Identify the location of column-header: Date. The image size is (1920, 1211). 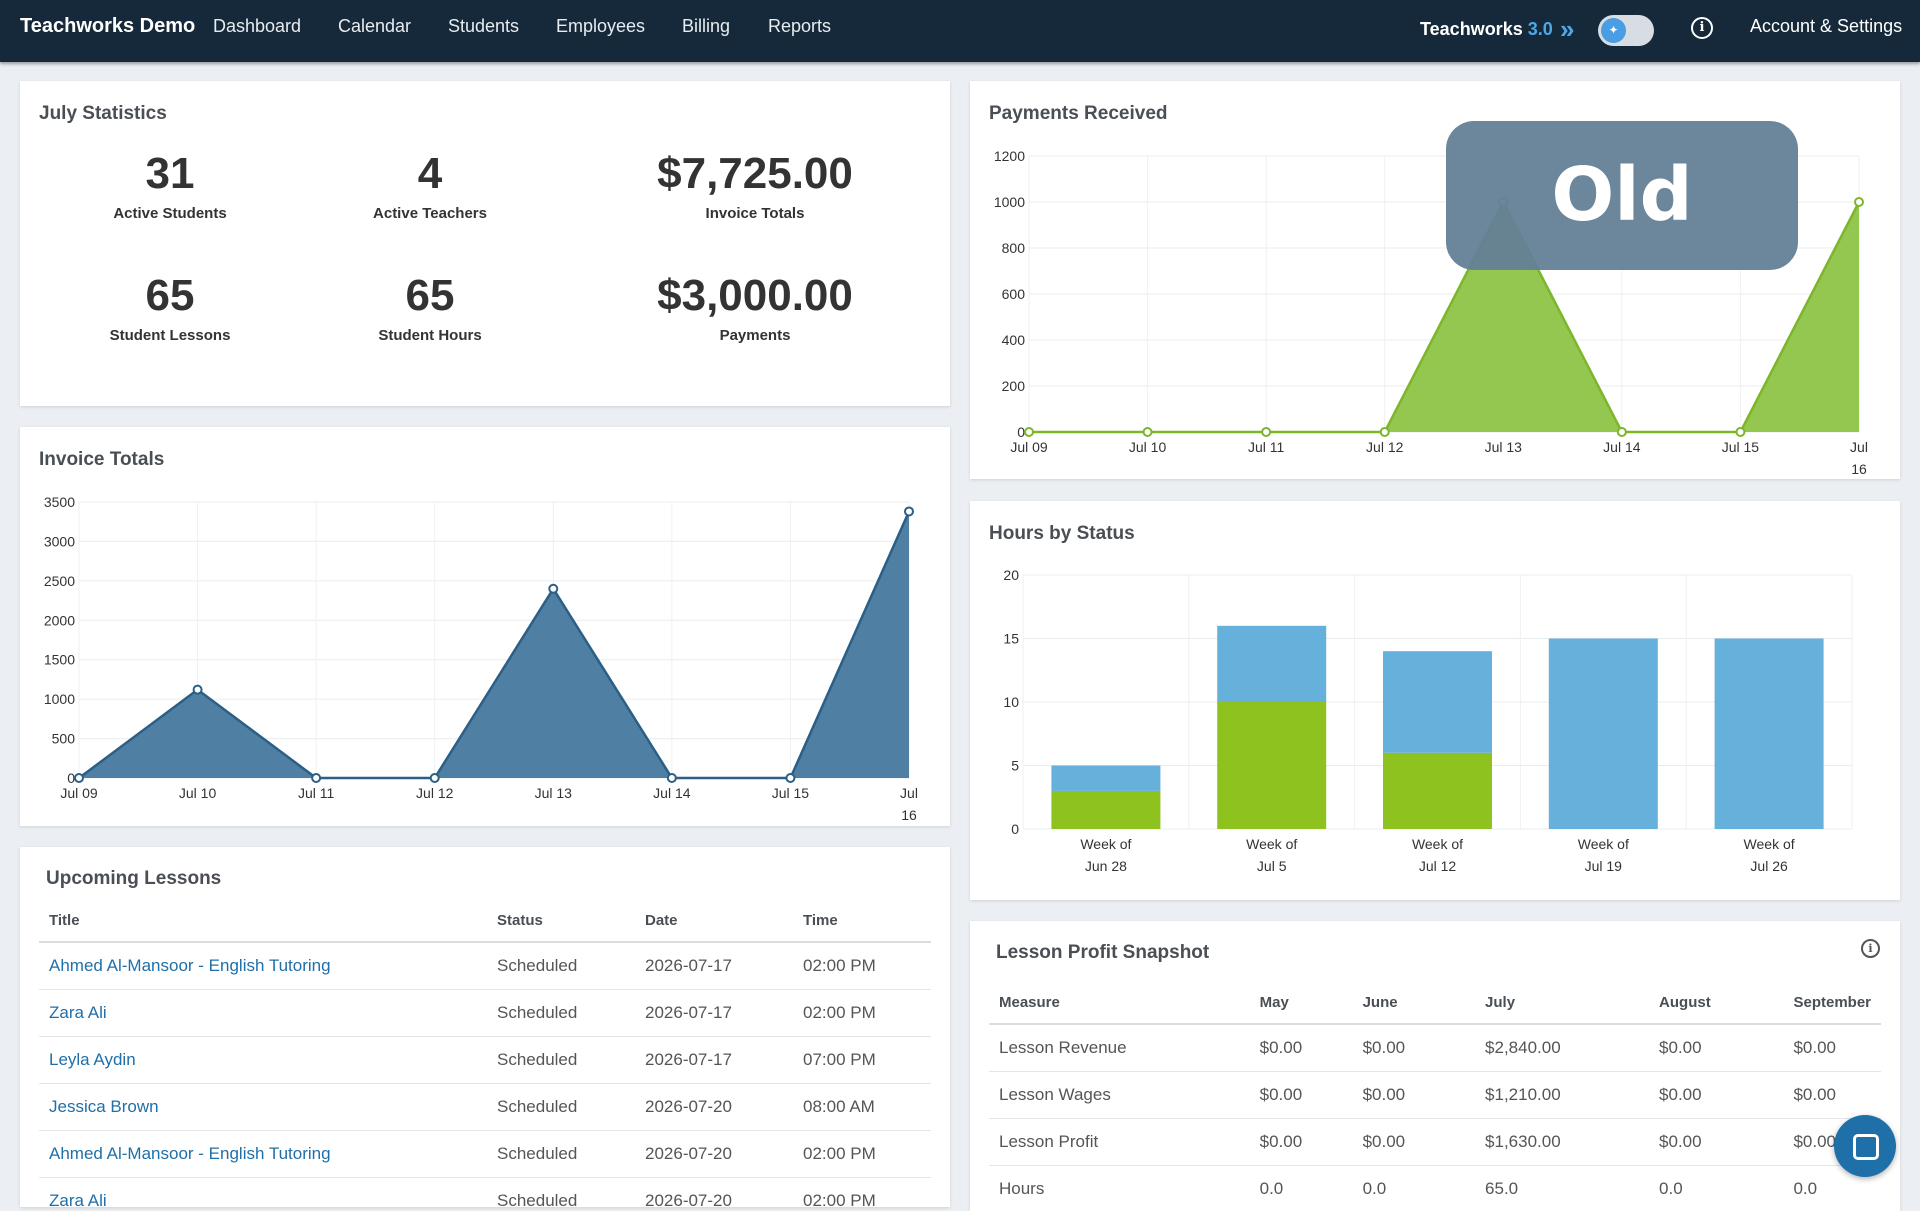
(714, 920).